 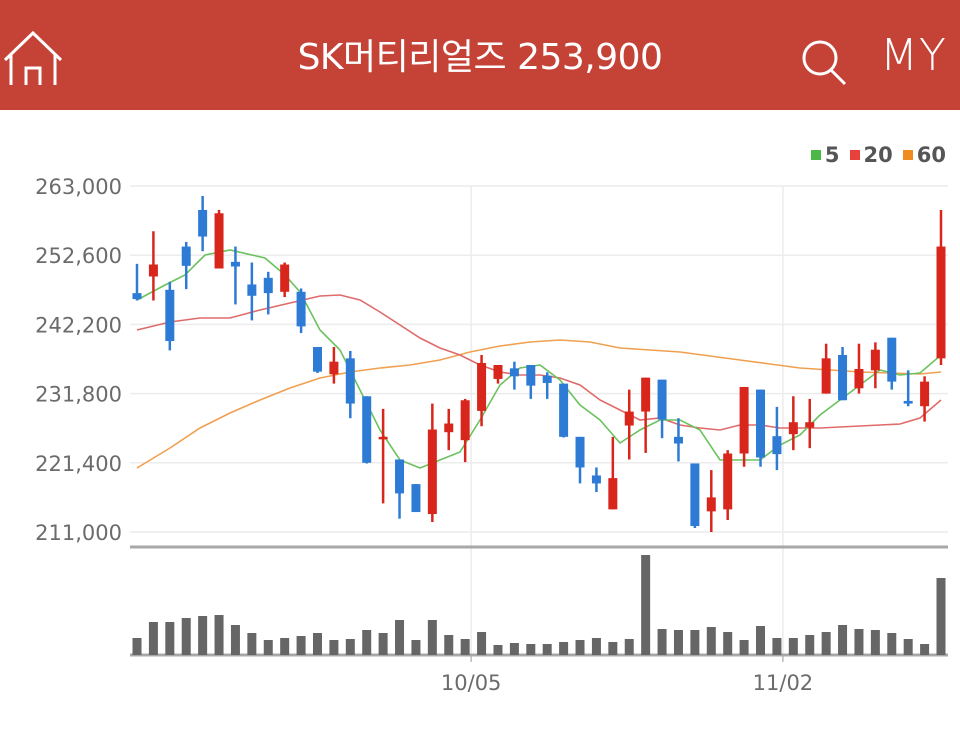 I want to click on home-button, so click(x=33, y=58).